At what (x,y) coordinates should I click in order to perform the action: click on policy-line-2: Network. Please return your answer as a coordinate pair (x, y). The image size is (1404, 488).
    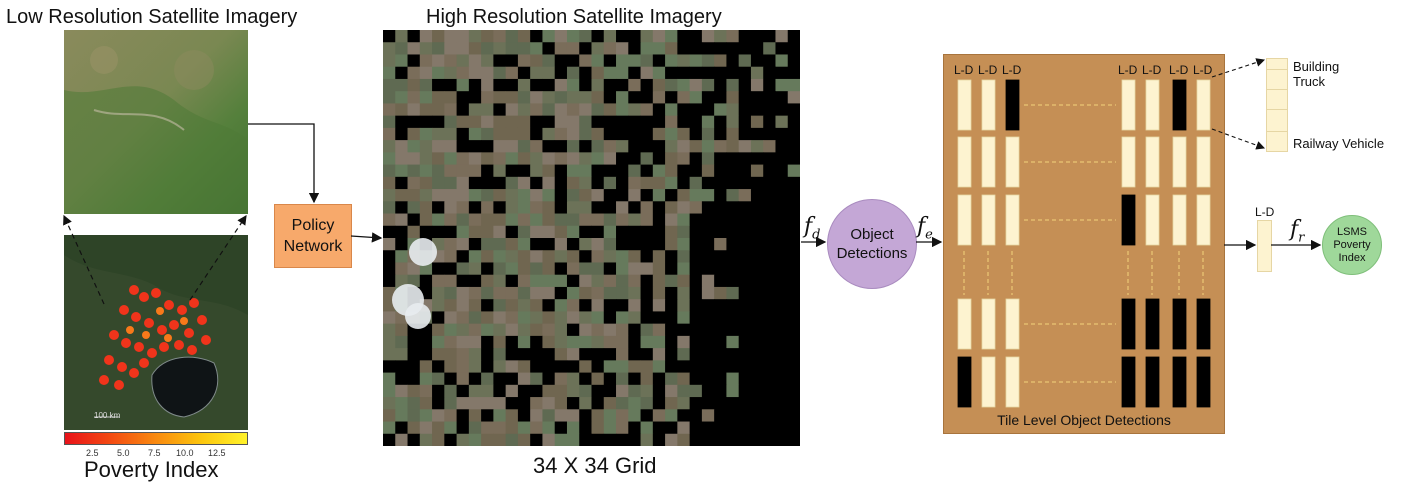
    Looking at the image, I should click on (313, 246).